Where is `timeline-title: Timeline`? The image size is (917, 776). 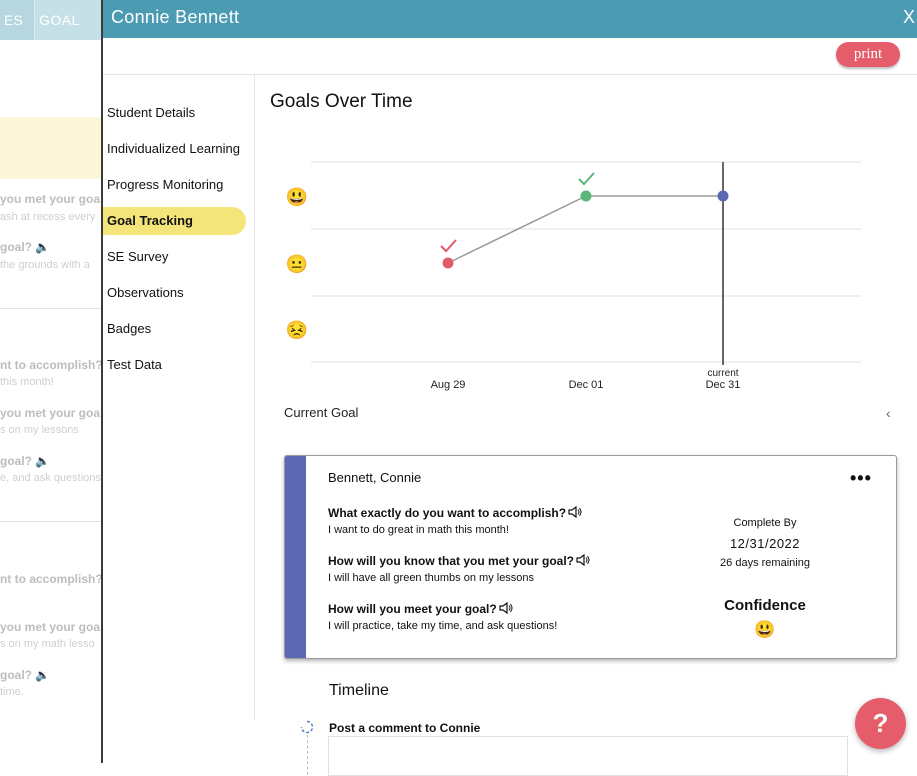
timeline-title: Timeline is located at coordinates (359, 690).